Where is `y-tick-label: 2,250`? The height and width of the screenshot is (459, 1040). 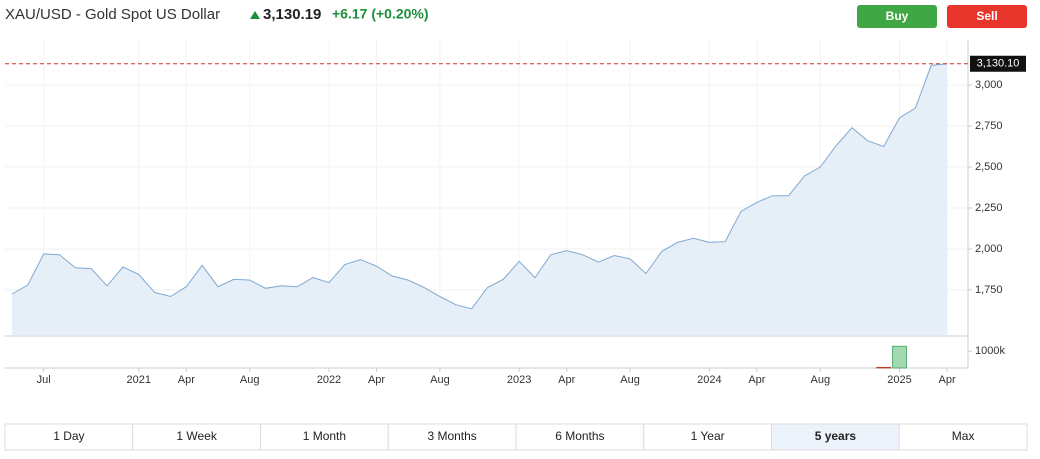 y-tick-label: 2,250 is located at coordinates (989, 208).